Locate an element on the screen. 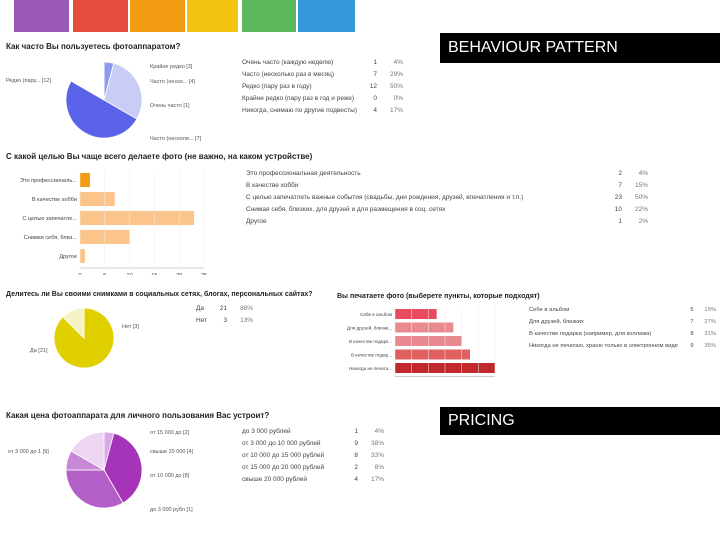  q2-row-count: 2 is located at coordinates (620, 173).